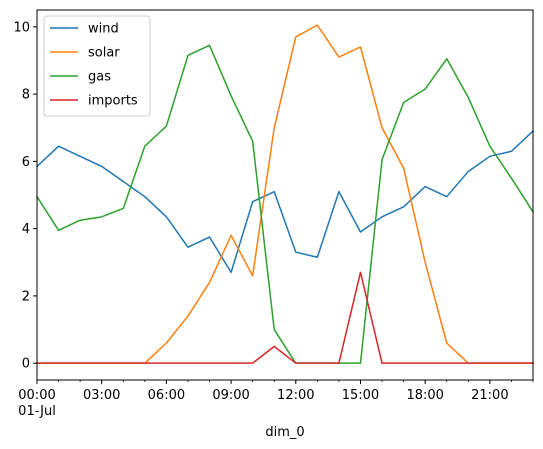 This screenshot has height=449, width=543. Describe the element at coordinates (284, 432) in the screenshot. I see `x-axis-label: dim_0` at that location.